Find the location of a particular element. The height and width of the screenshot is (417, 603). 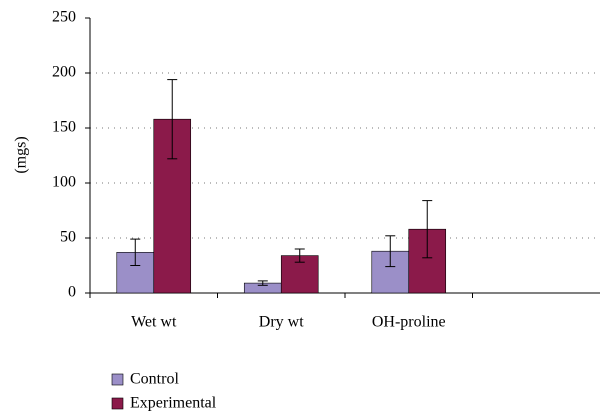

x-tick-label: Wet wt is located at coordinates (154, 322).